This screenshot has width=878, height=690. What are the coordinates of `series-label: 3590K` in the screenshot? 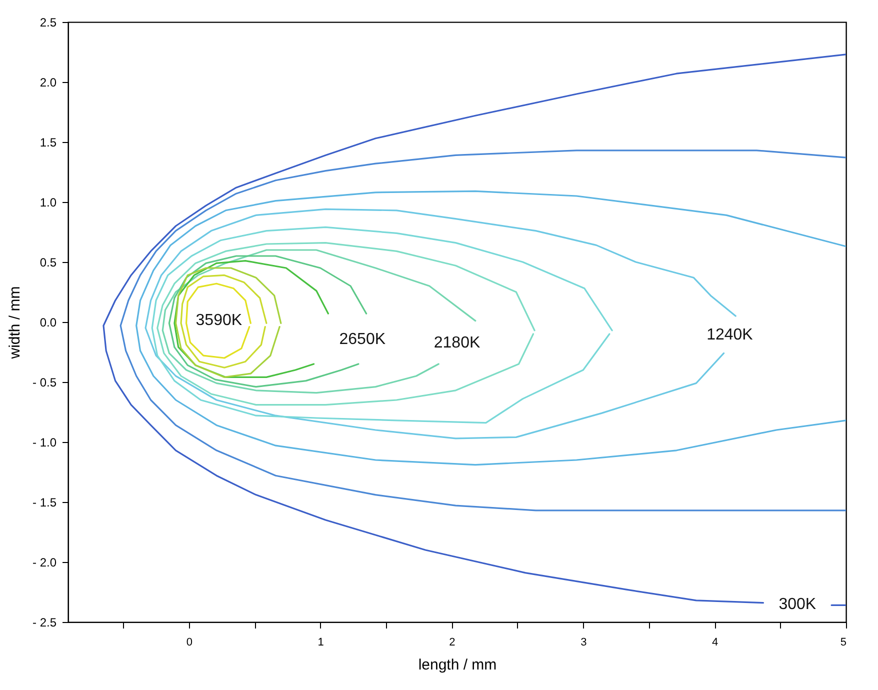 It's located at (219, 320).